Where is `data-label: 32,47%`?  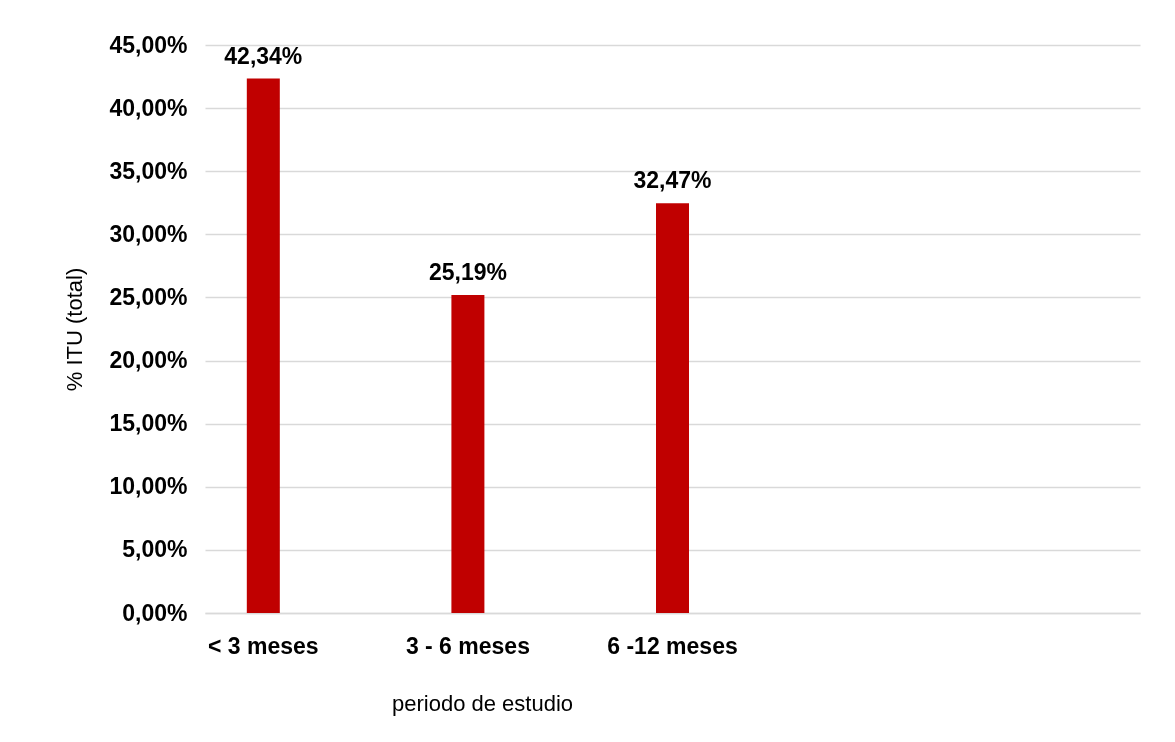 data-label: 32,47% is located at coordinates (672, 180).